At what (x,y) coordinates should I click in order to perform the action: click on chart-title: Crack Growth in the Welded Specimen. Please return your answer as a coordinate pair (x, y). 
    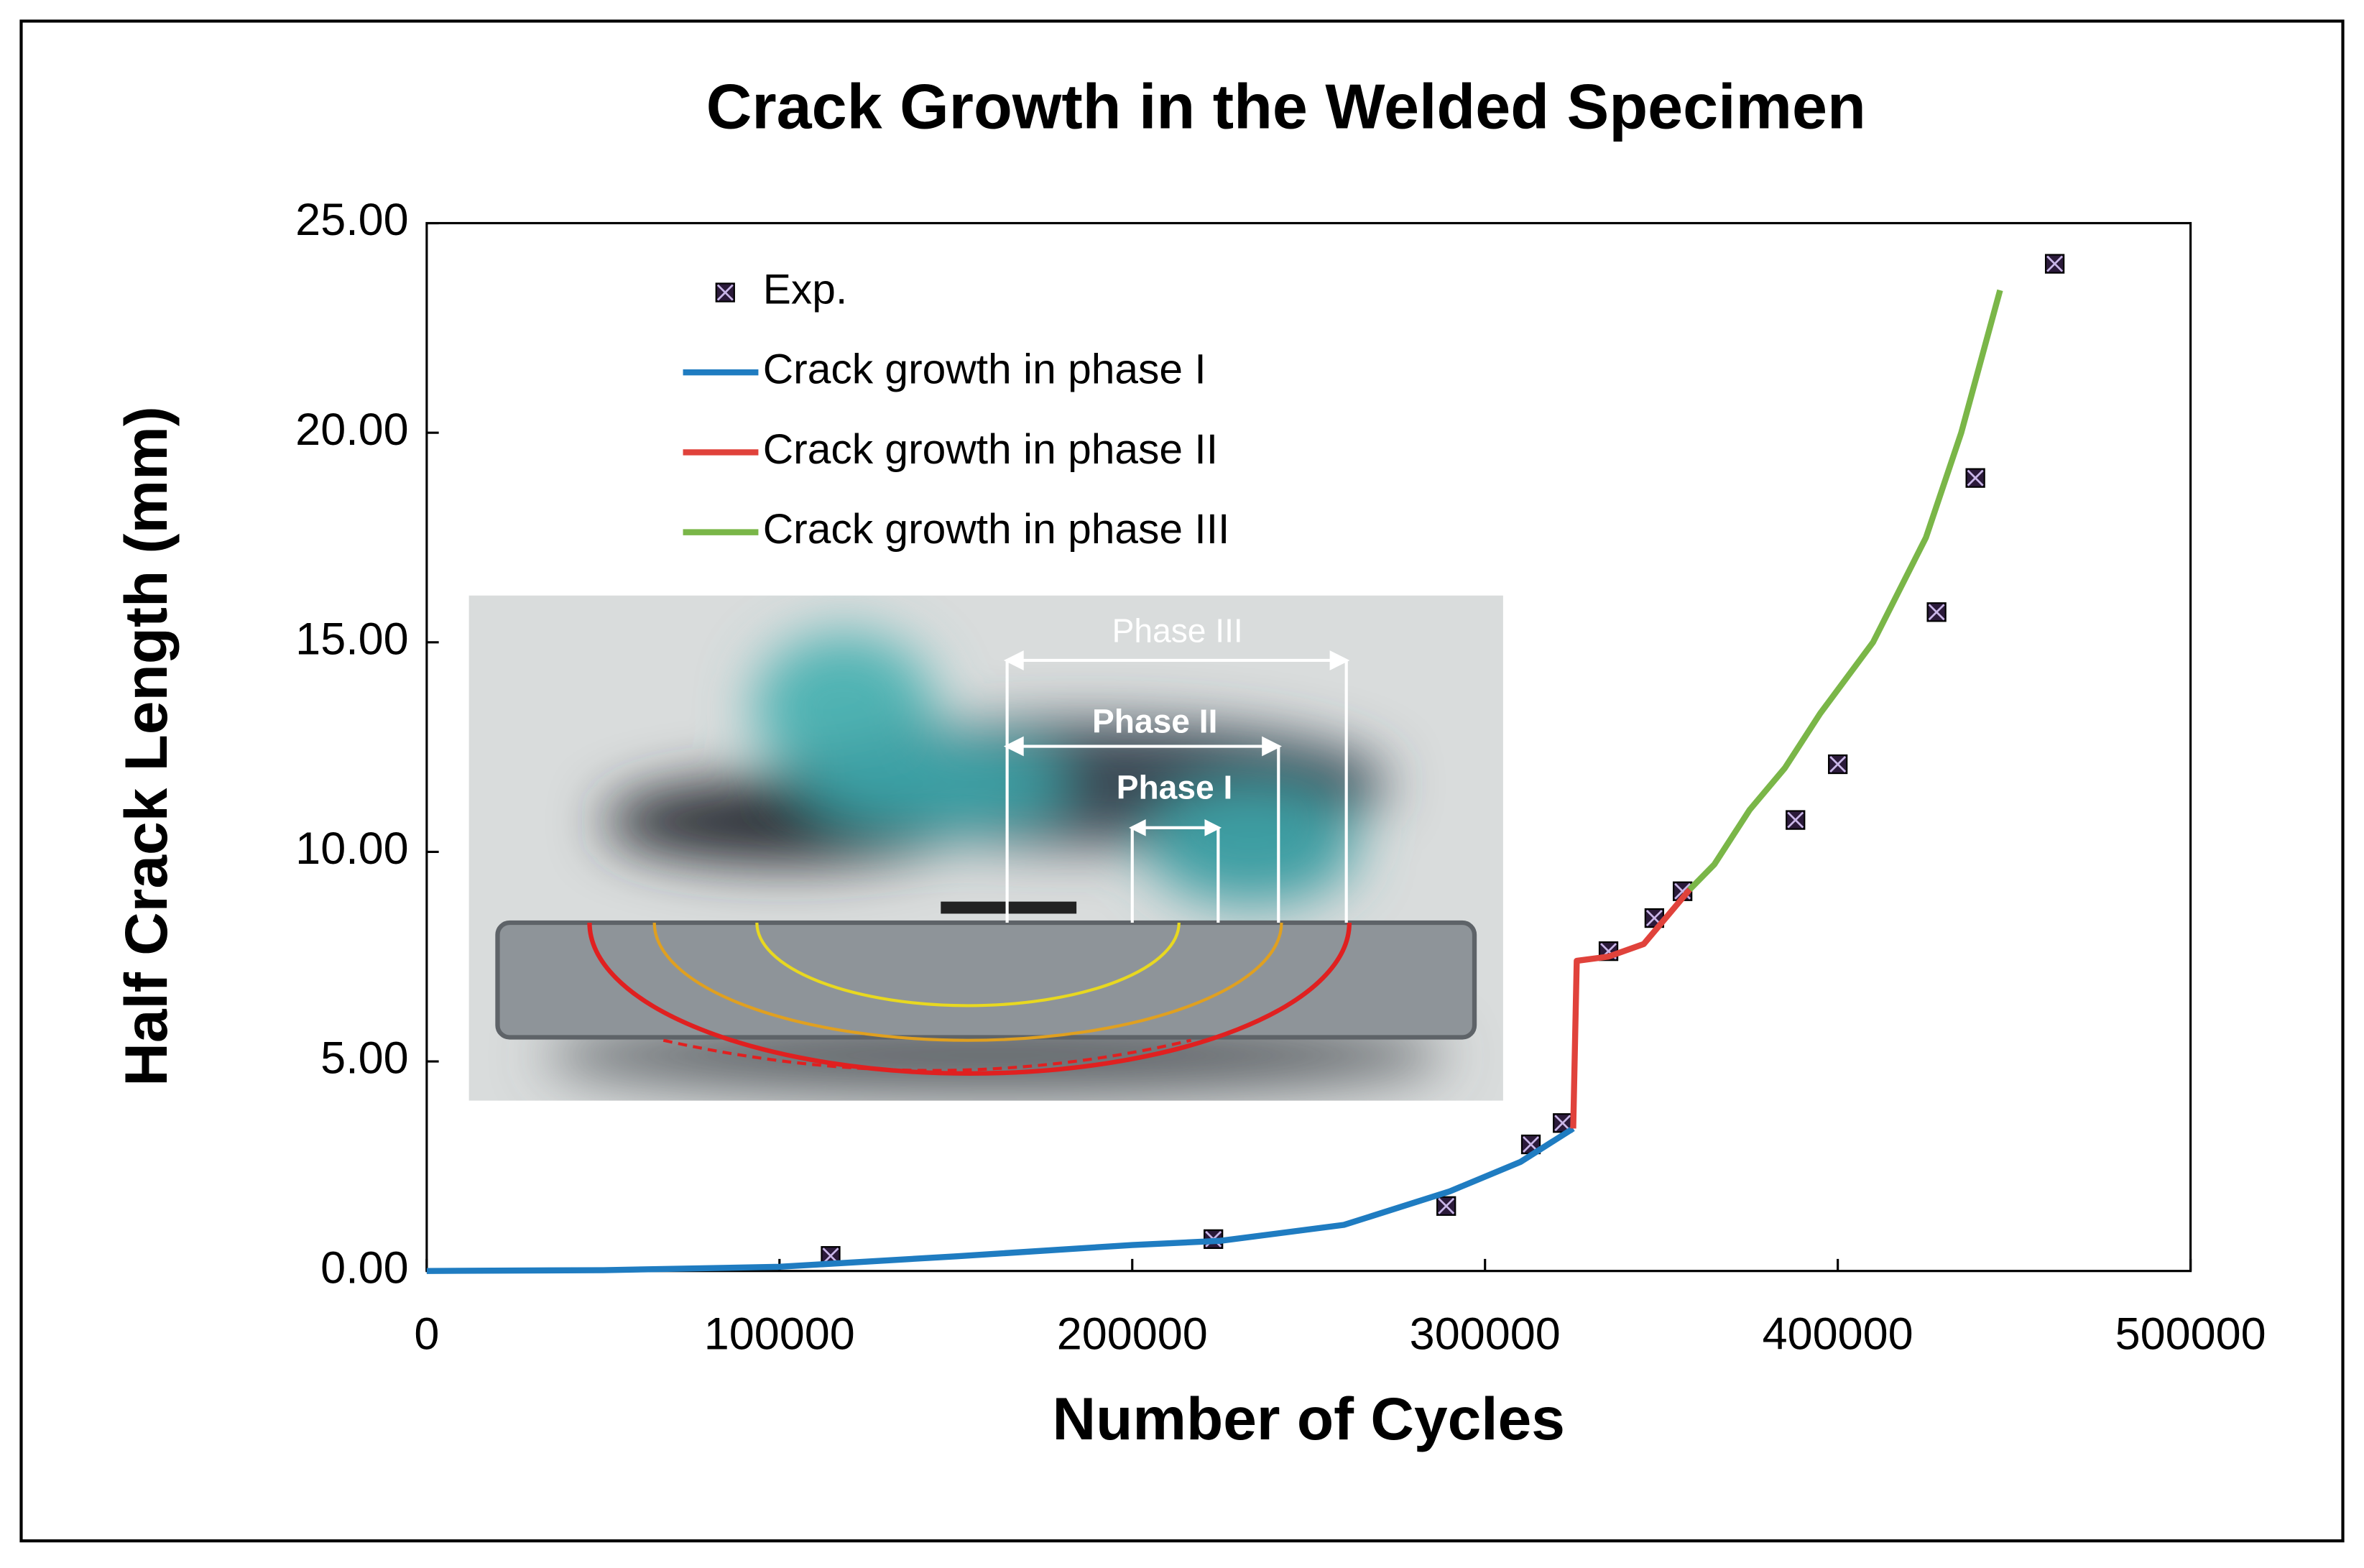
    Looking at the image, I should click on (1286, 106).